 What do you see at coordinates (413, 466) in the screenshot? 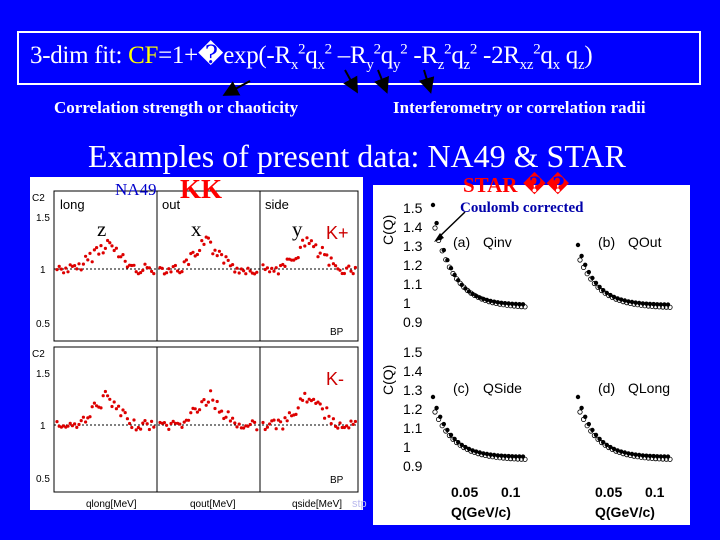
I see `star-ytick: 0.9` at bounding box center [413, 466].